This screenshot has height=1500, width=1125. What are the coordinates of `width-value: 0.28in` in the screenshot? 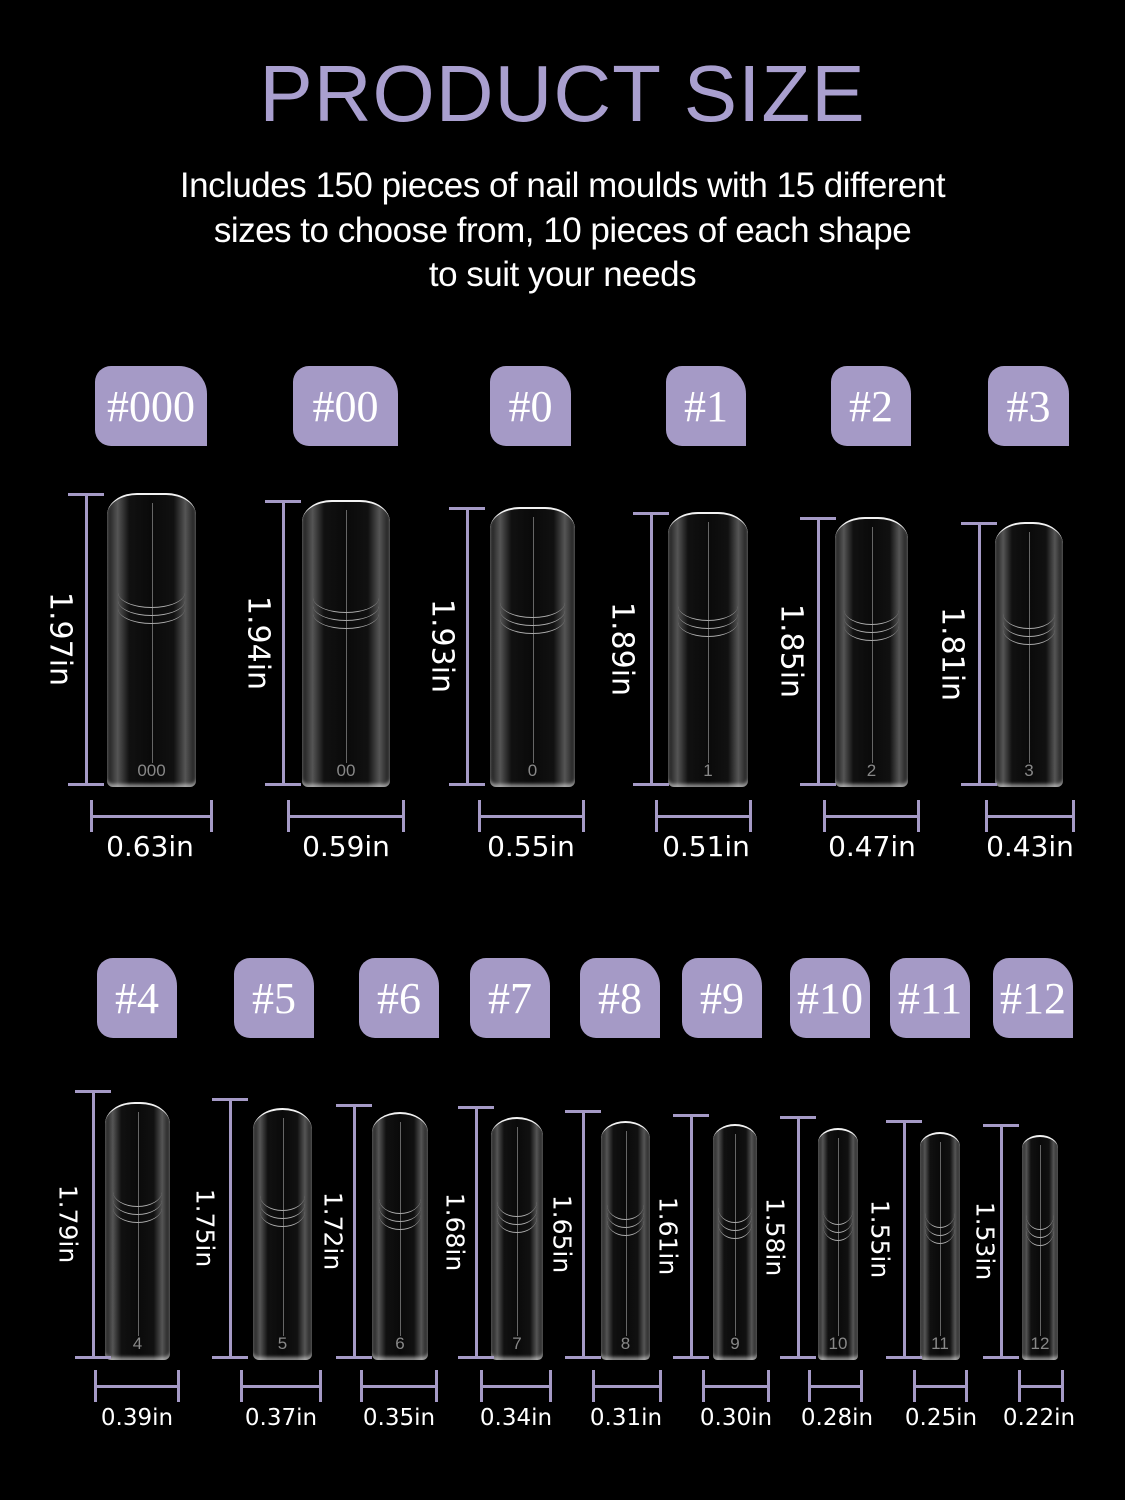 It's located at (837, 1418).